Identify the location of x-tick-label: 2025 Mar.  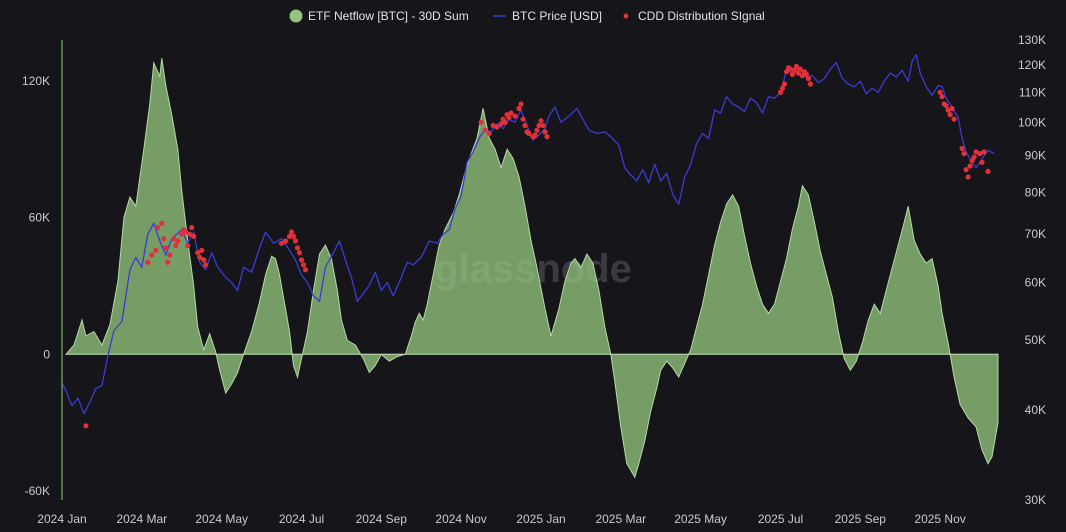
(620, 519).